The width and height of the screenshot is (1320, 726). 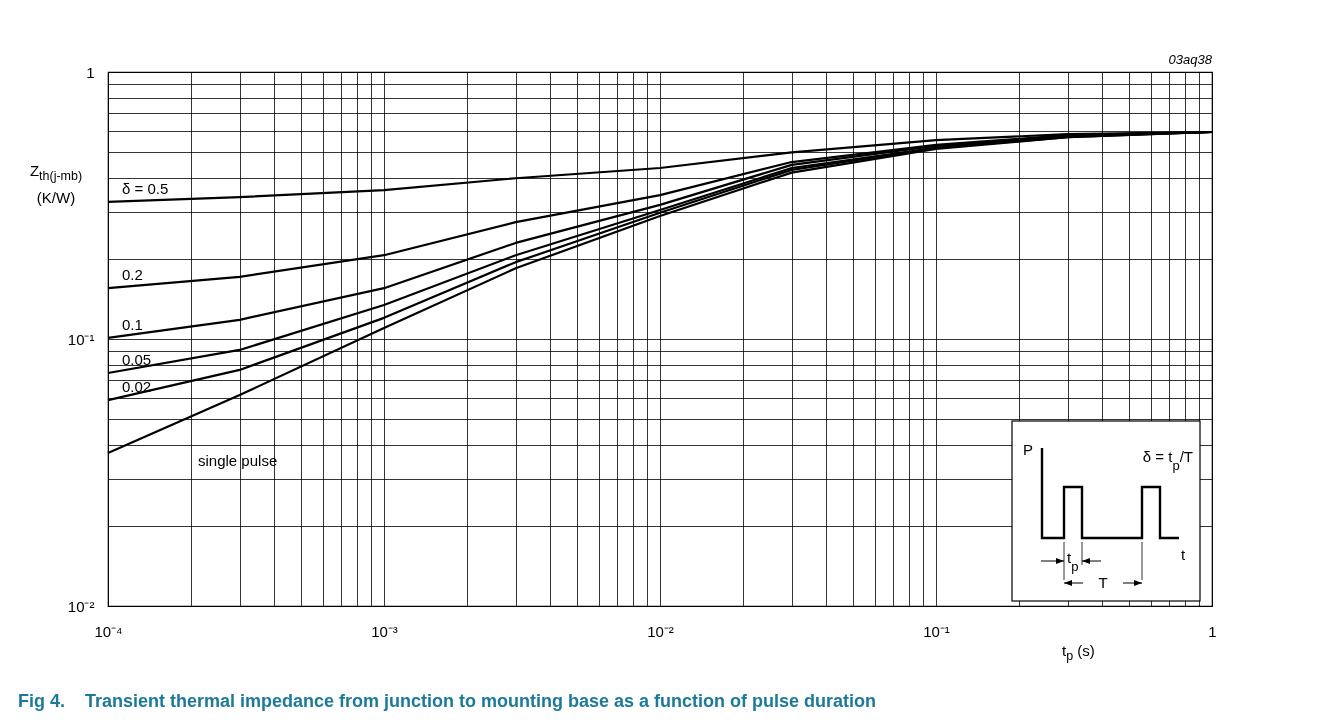 I want to click on text: Fig 4. Transient thermal impedance from junction to mounting base as a function of pulse duration, so click(x=447, y=701).